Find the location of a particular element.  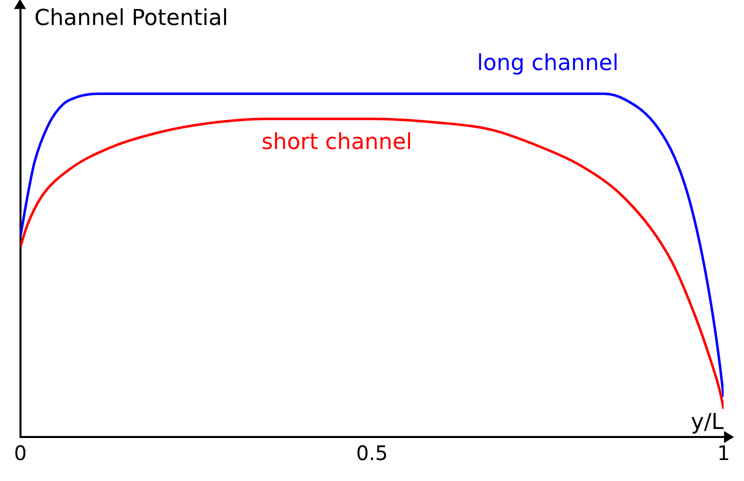

x-tick-label: 0 is located at coordinates (20, 453).